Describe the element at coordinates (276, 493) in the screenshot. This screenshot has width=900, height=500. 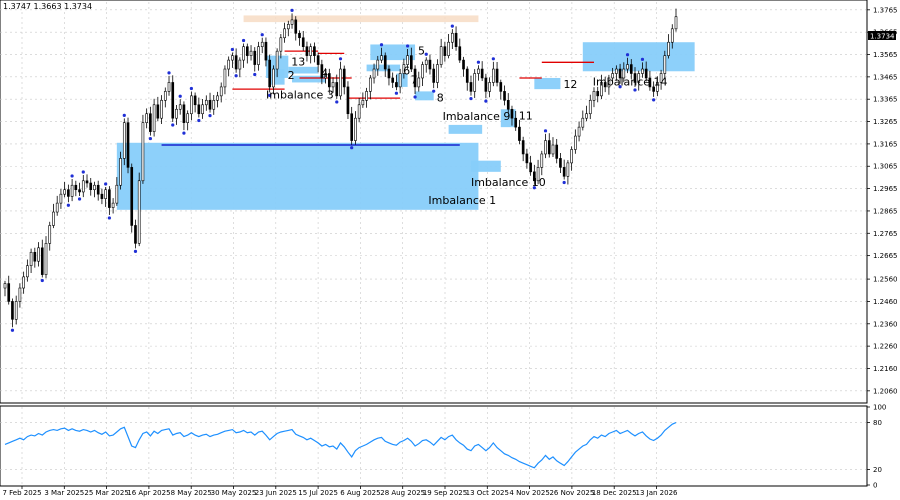
I see `time-tick-label: 23 Jun 2025` at that location.